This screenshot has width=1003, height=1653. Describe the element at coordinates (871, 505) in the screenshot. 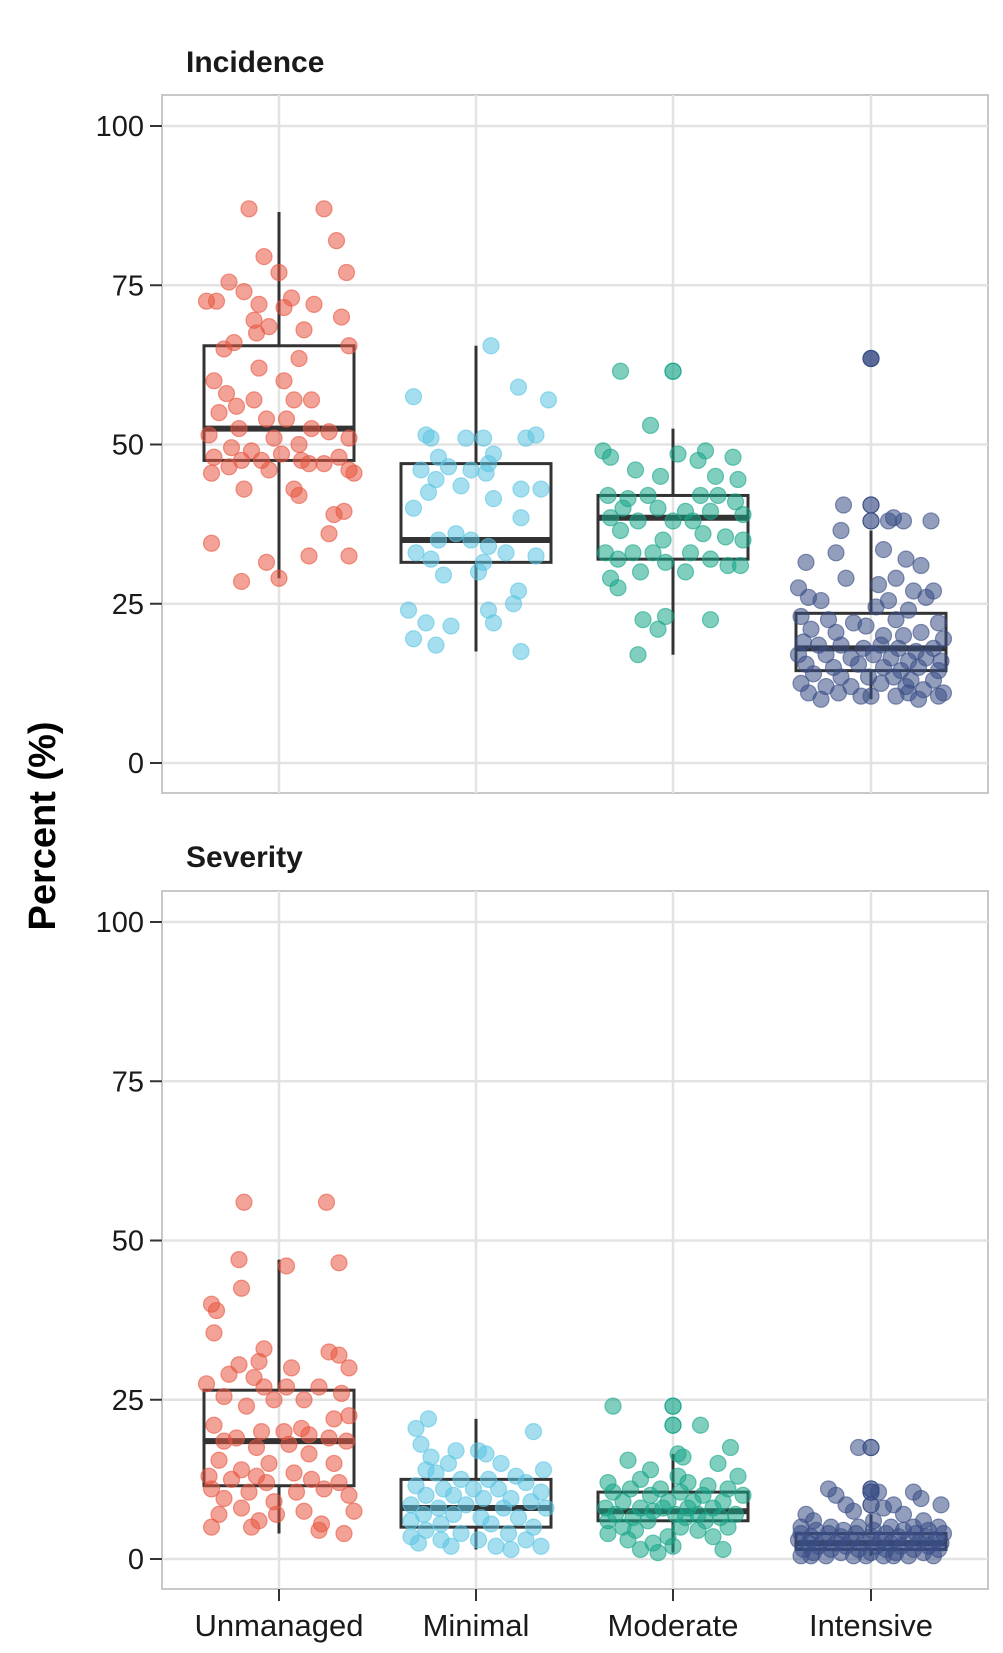

I see `outlier-point` at that location.